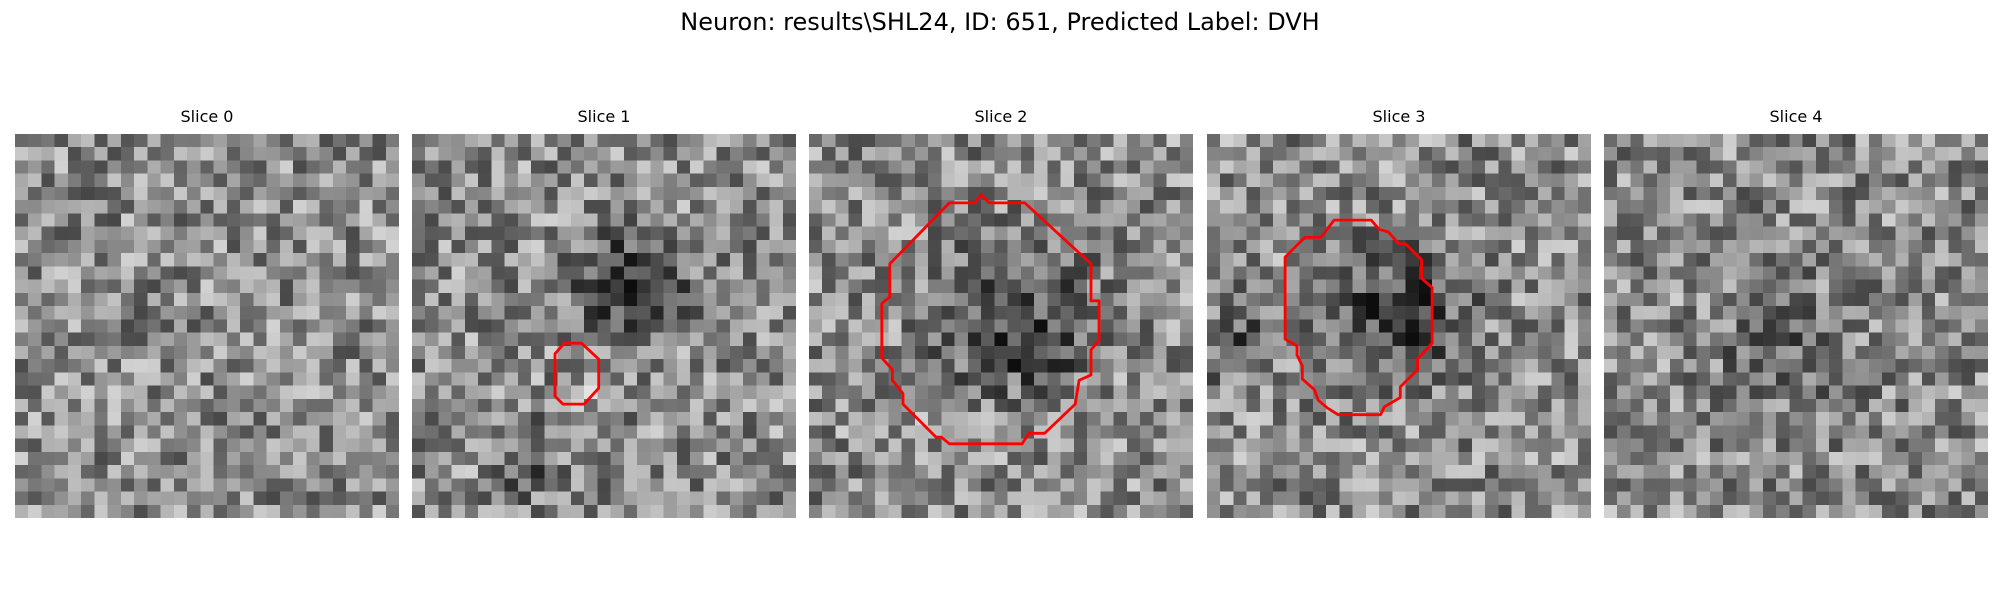  I want to click on slice-panel-2: Slice 2, so click(1001, 312).